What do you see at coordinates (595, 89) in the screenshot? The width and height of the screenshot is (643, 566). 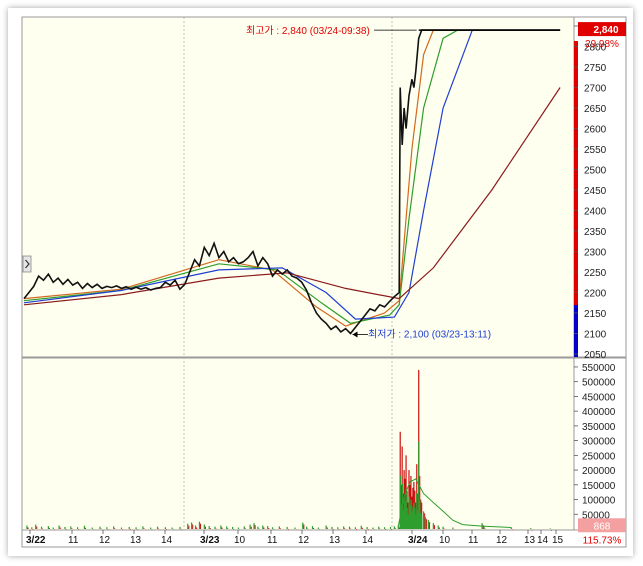 I see `price-tick-label: 2700` at bounding box center [595, 89].